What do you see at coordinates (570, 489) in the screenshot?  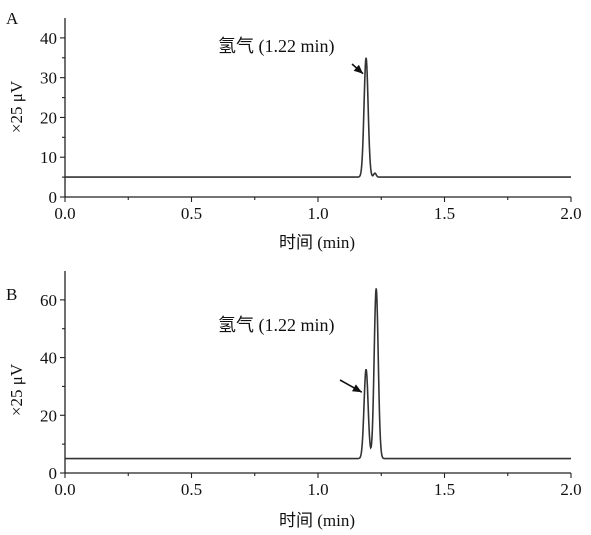 I see `panel-b-x-tick-label: 2.0` at bounding box center [570, 489].